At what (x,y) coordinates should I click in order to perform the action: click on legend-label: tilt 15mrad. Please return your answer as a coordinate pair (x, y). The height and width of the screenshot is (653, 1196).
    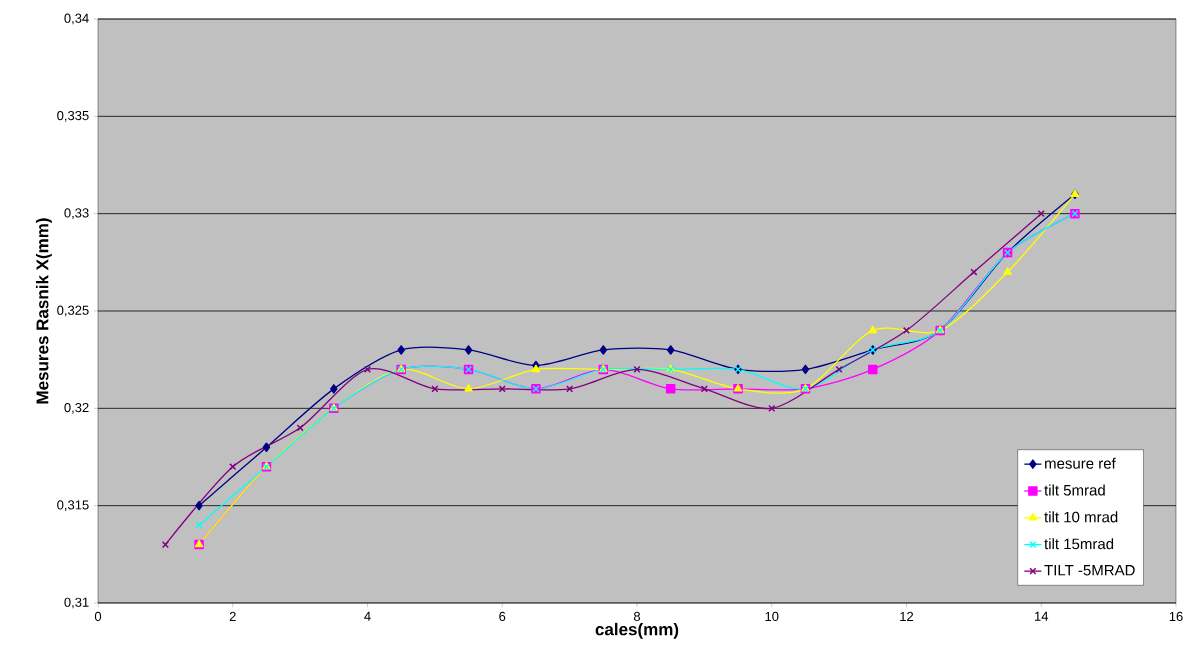
    Looking at the image, I should click on (1079, 544).